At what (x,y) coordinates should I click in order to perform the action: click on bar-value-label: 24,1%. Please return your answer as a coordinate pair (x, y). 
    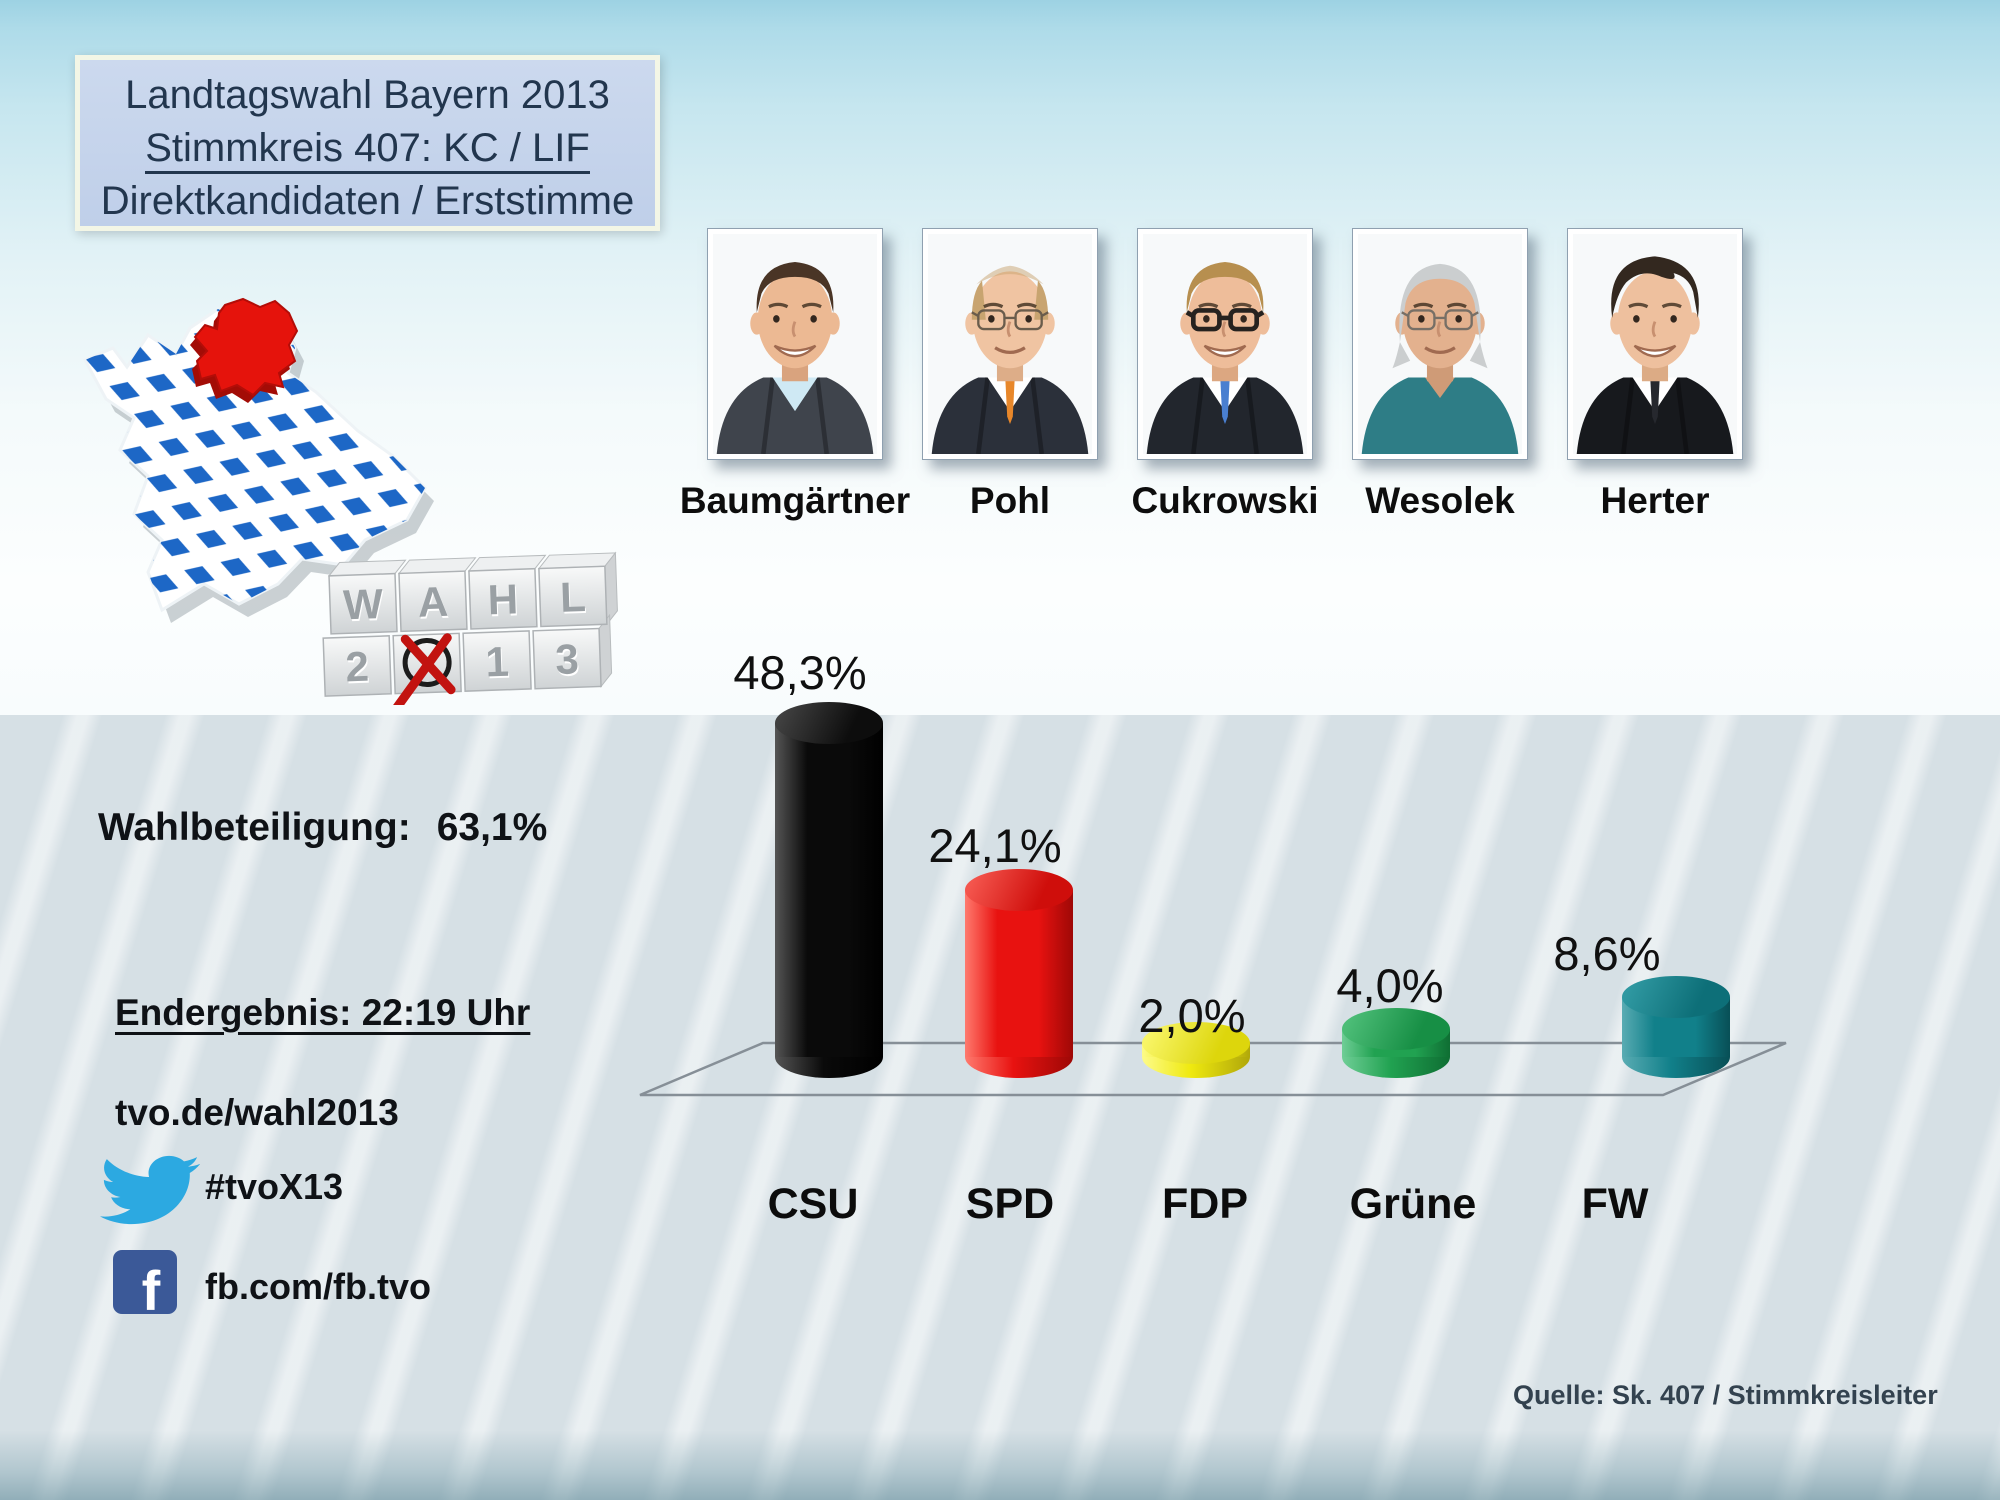
    Looking at the image, I should click on (995, 845).